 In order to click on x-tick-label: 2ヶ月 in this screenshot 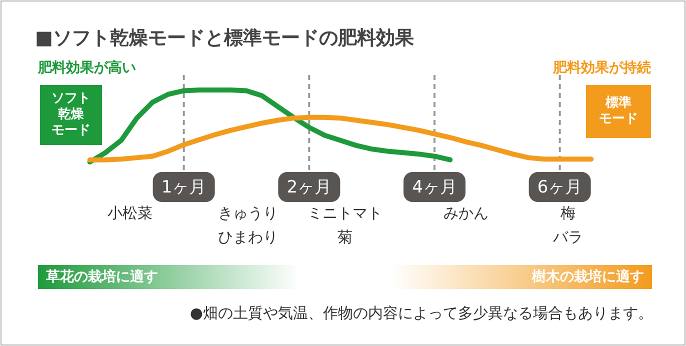, I will do `click(309, 188)`.